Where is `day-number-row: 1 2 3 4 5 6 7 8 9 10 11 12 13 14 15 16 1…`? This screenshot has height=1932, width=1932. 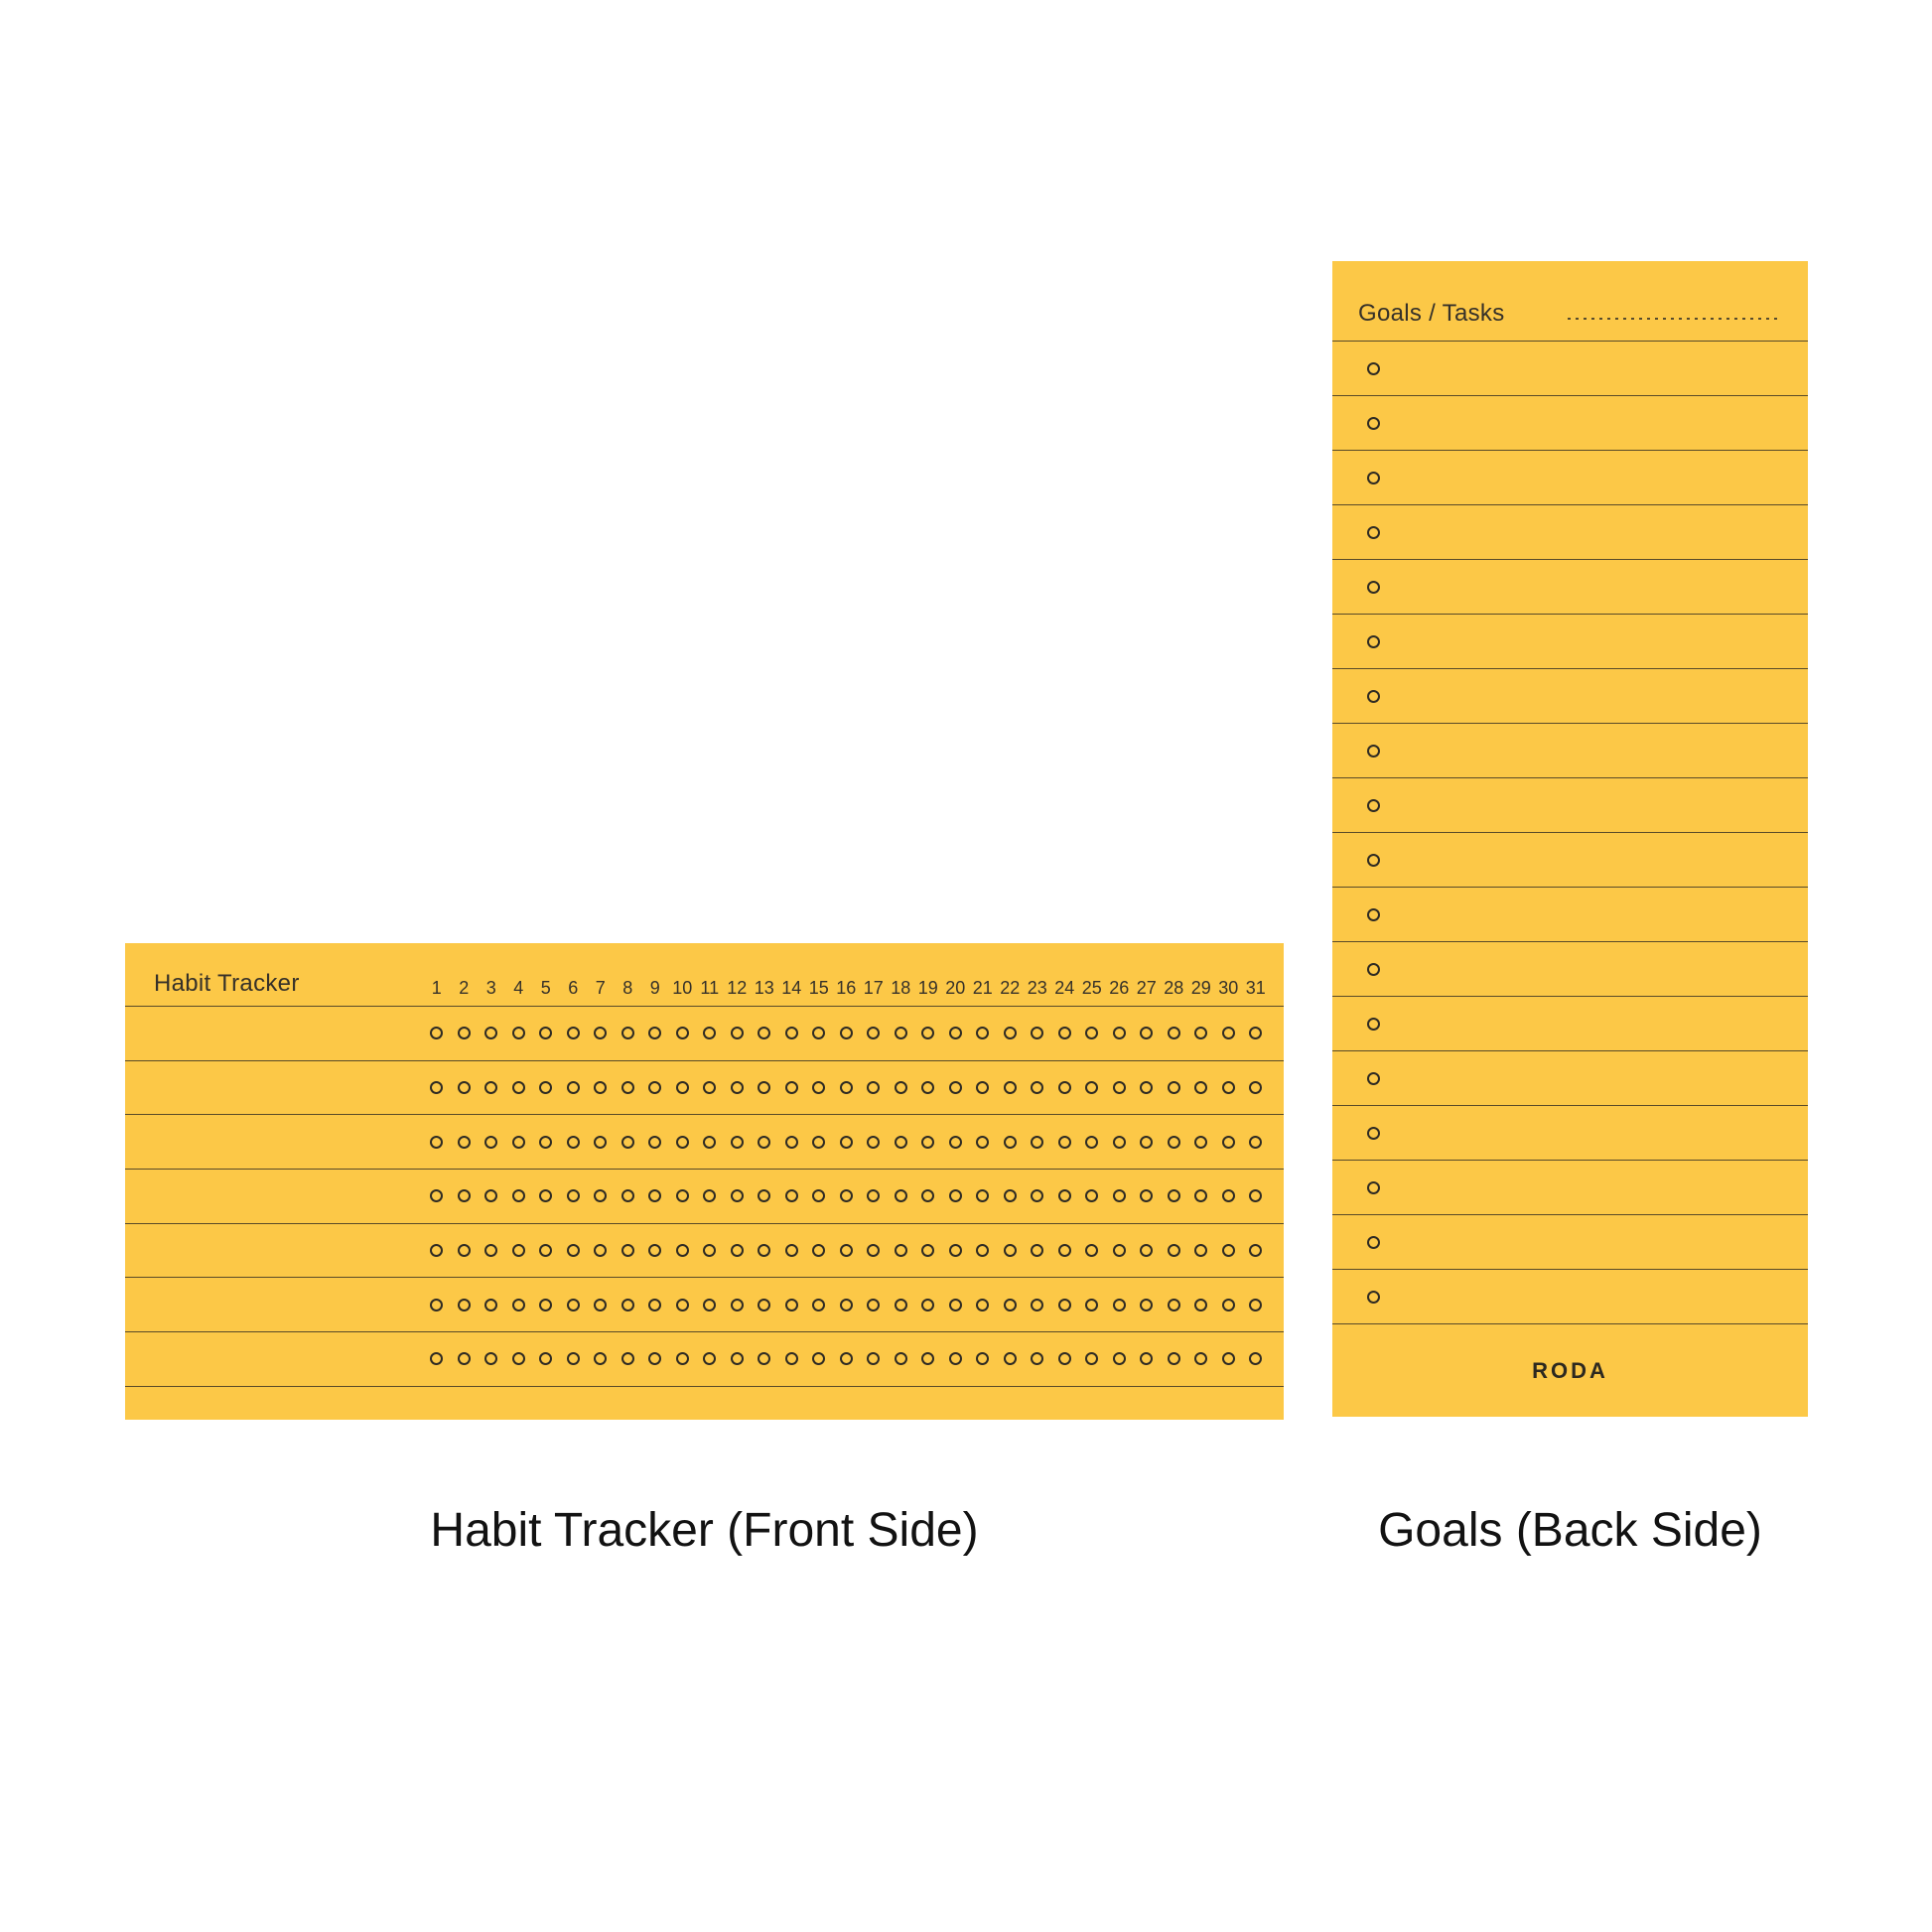 day-number-row: 1 2 3 4 5 6 7 8 9 10 11 12 13 14 15 16 1… is located at coordinates (846, 988).